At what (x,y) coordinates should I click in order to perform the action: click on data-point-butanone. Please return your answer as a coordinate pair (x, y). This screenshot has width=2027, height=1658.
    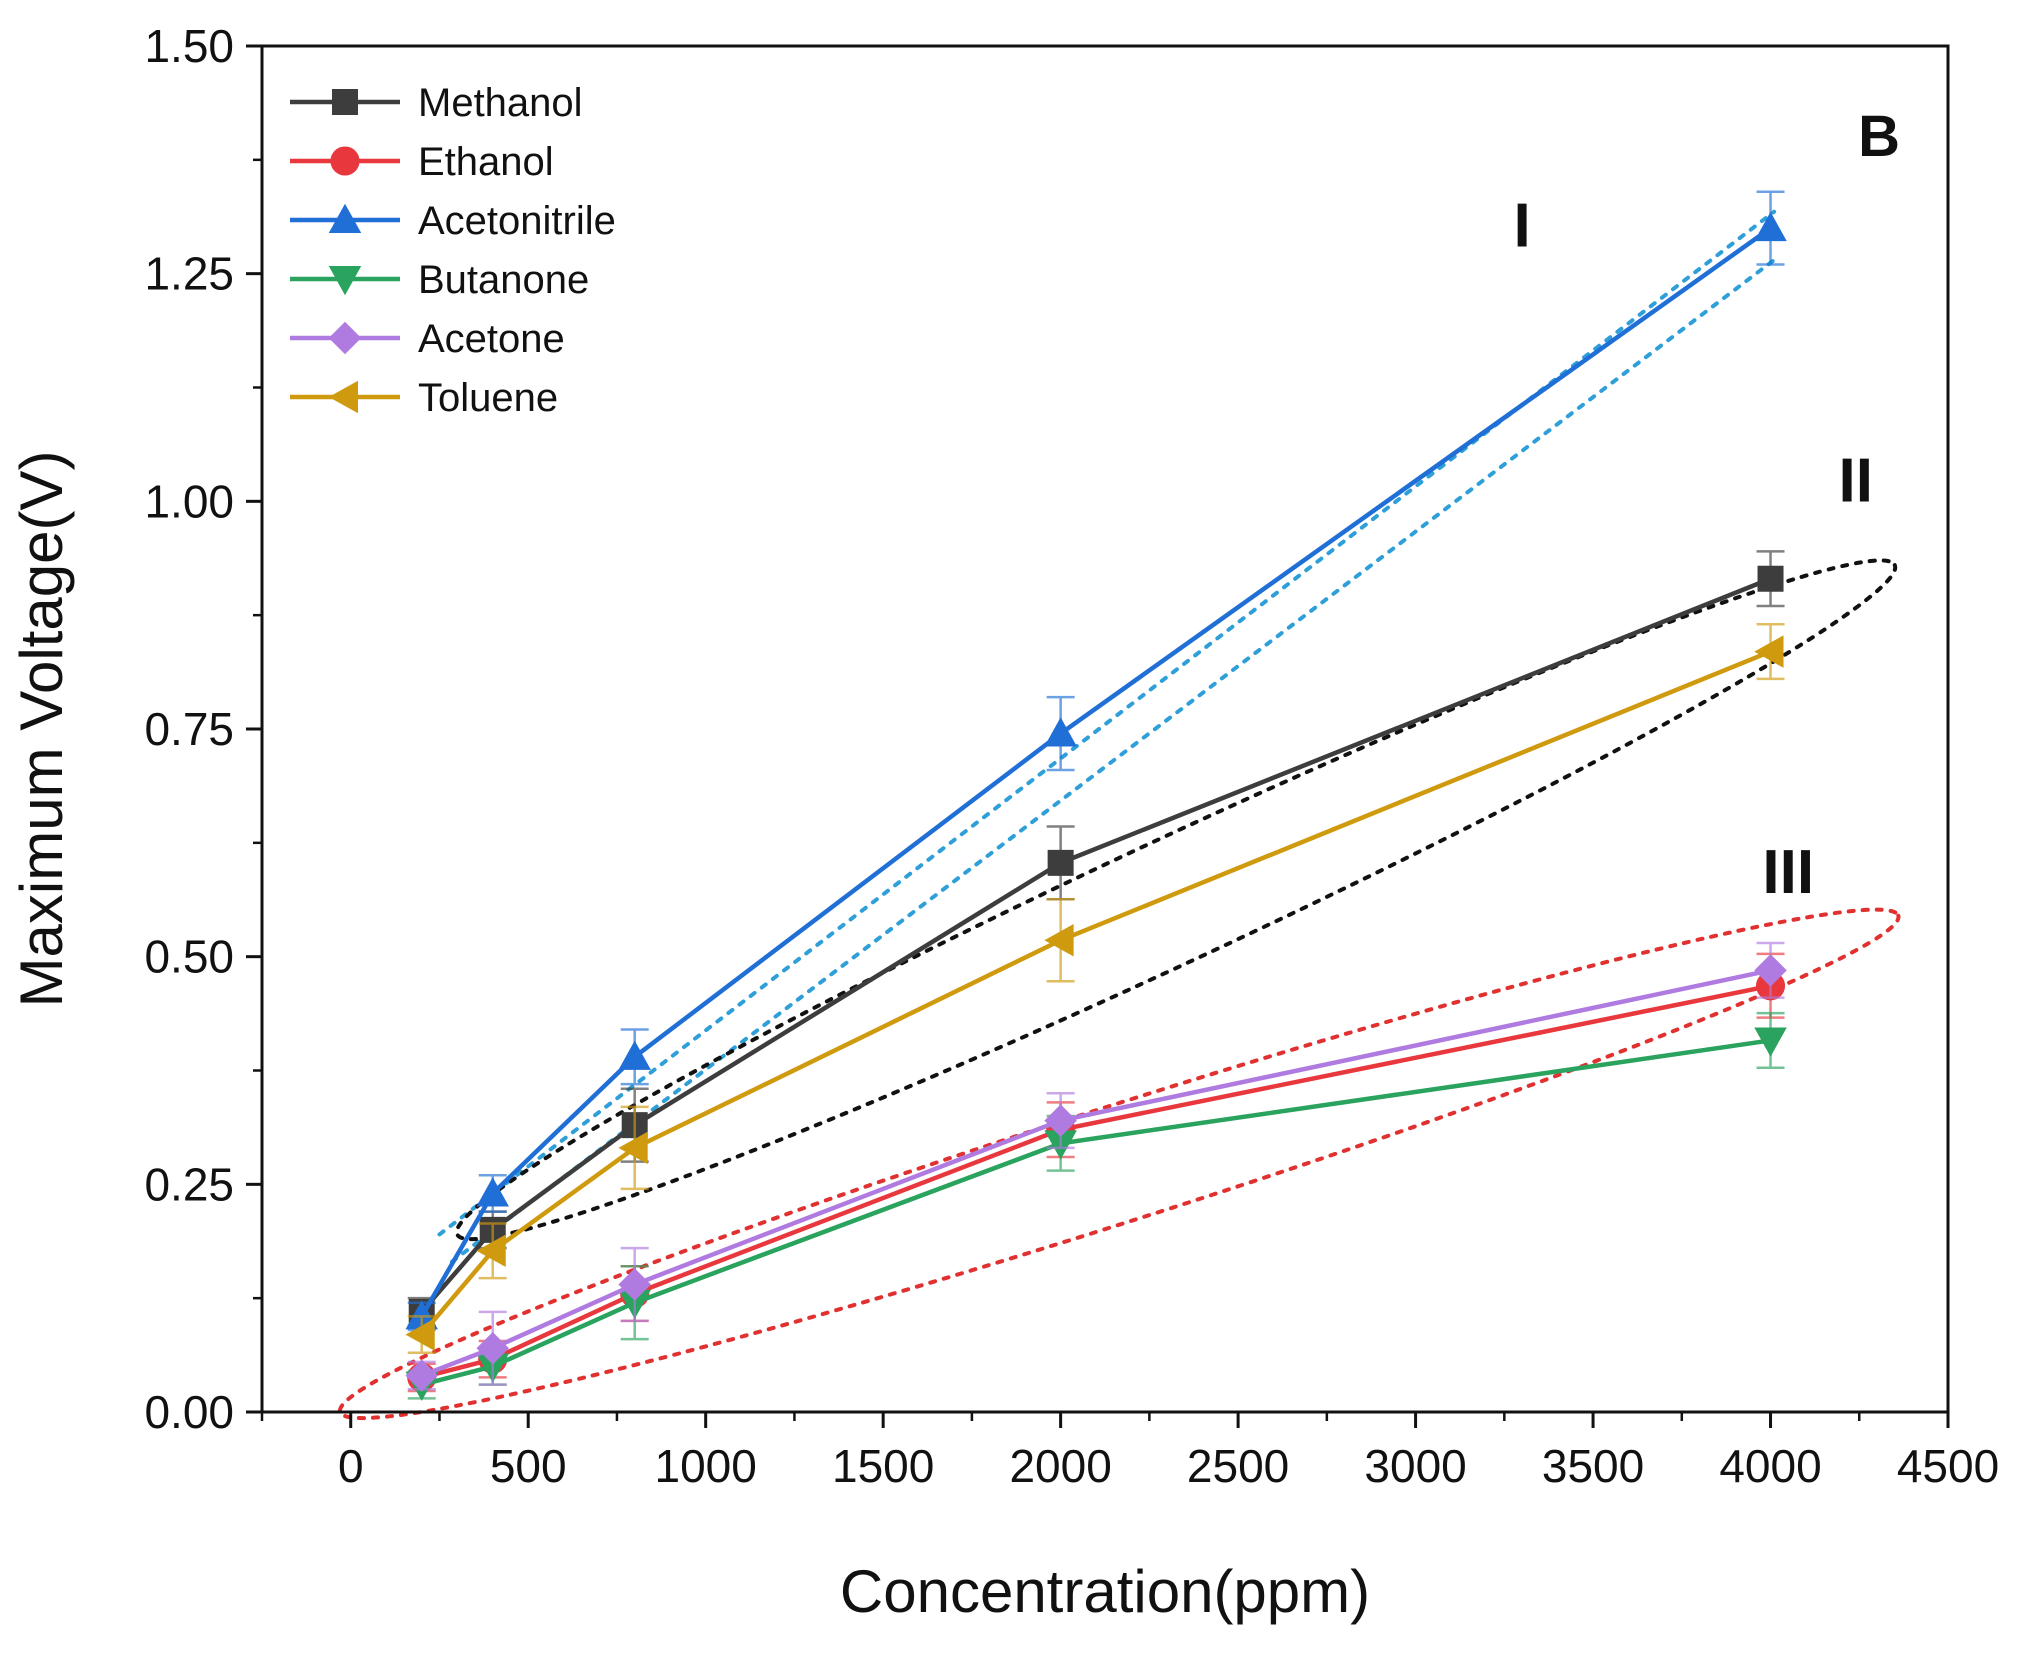
    Looking at the image, I should click on (1770, 1042).